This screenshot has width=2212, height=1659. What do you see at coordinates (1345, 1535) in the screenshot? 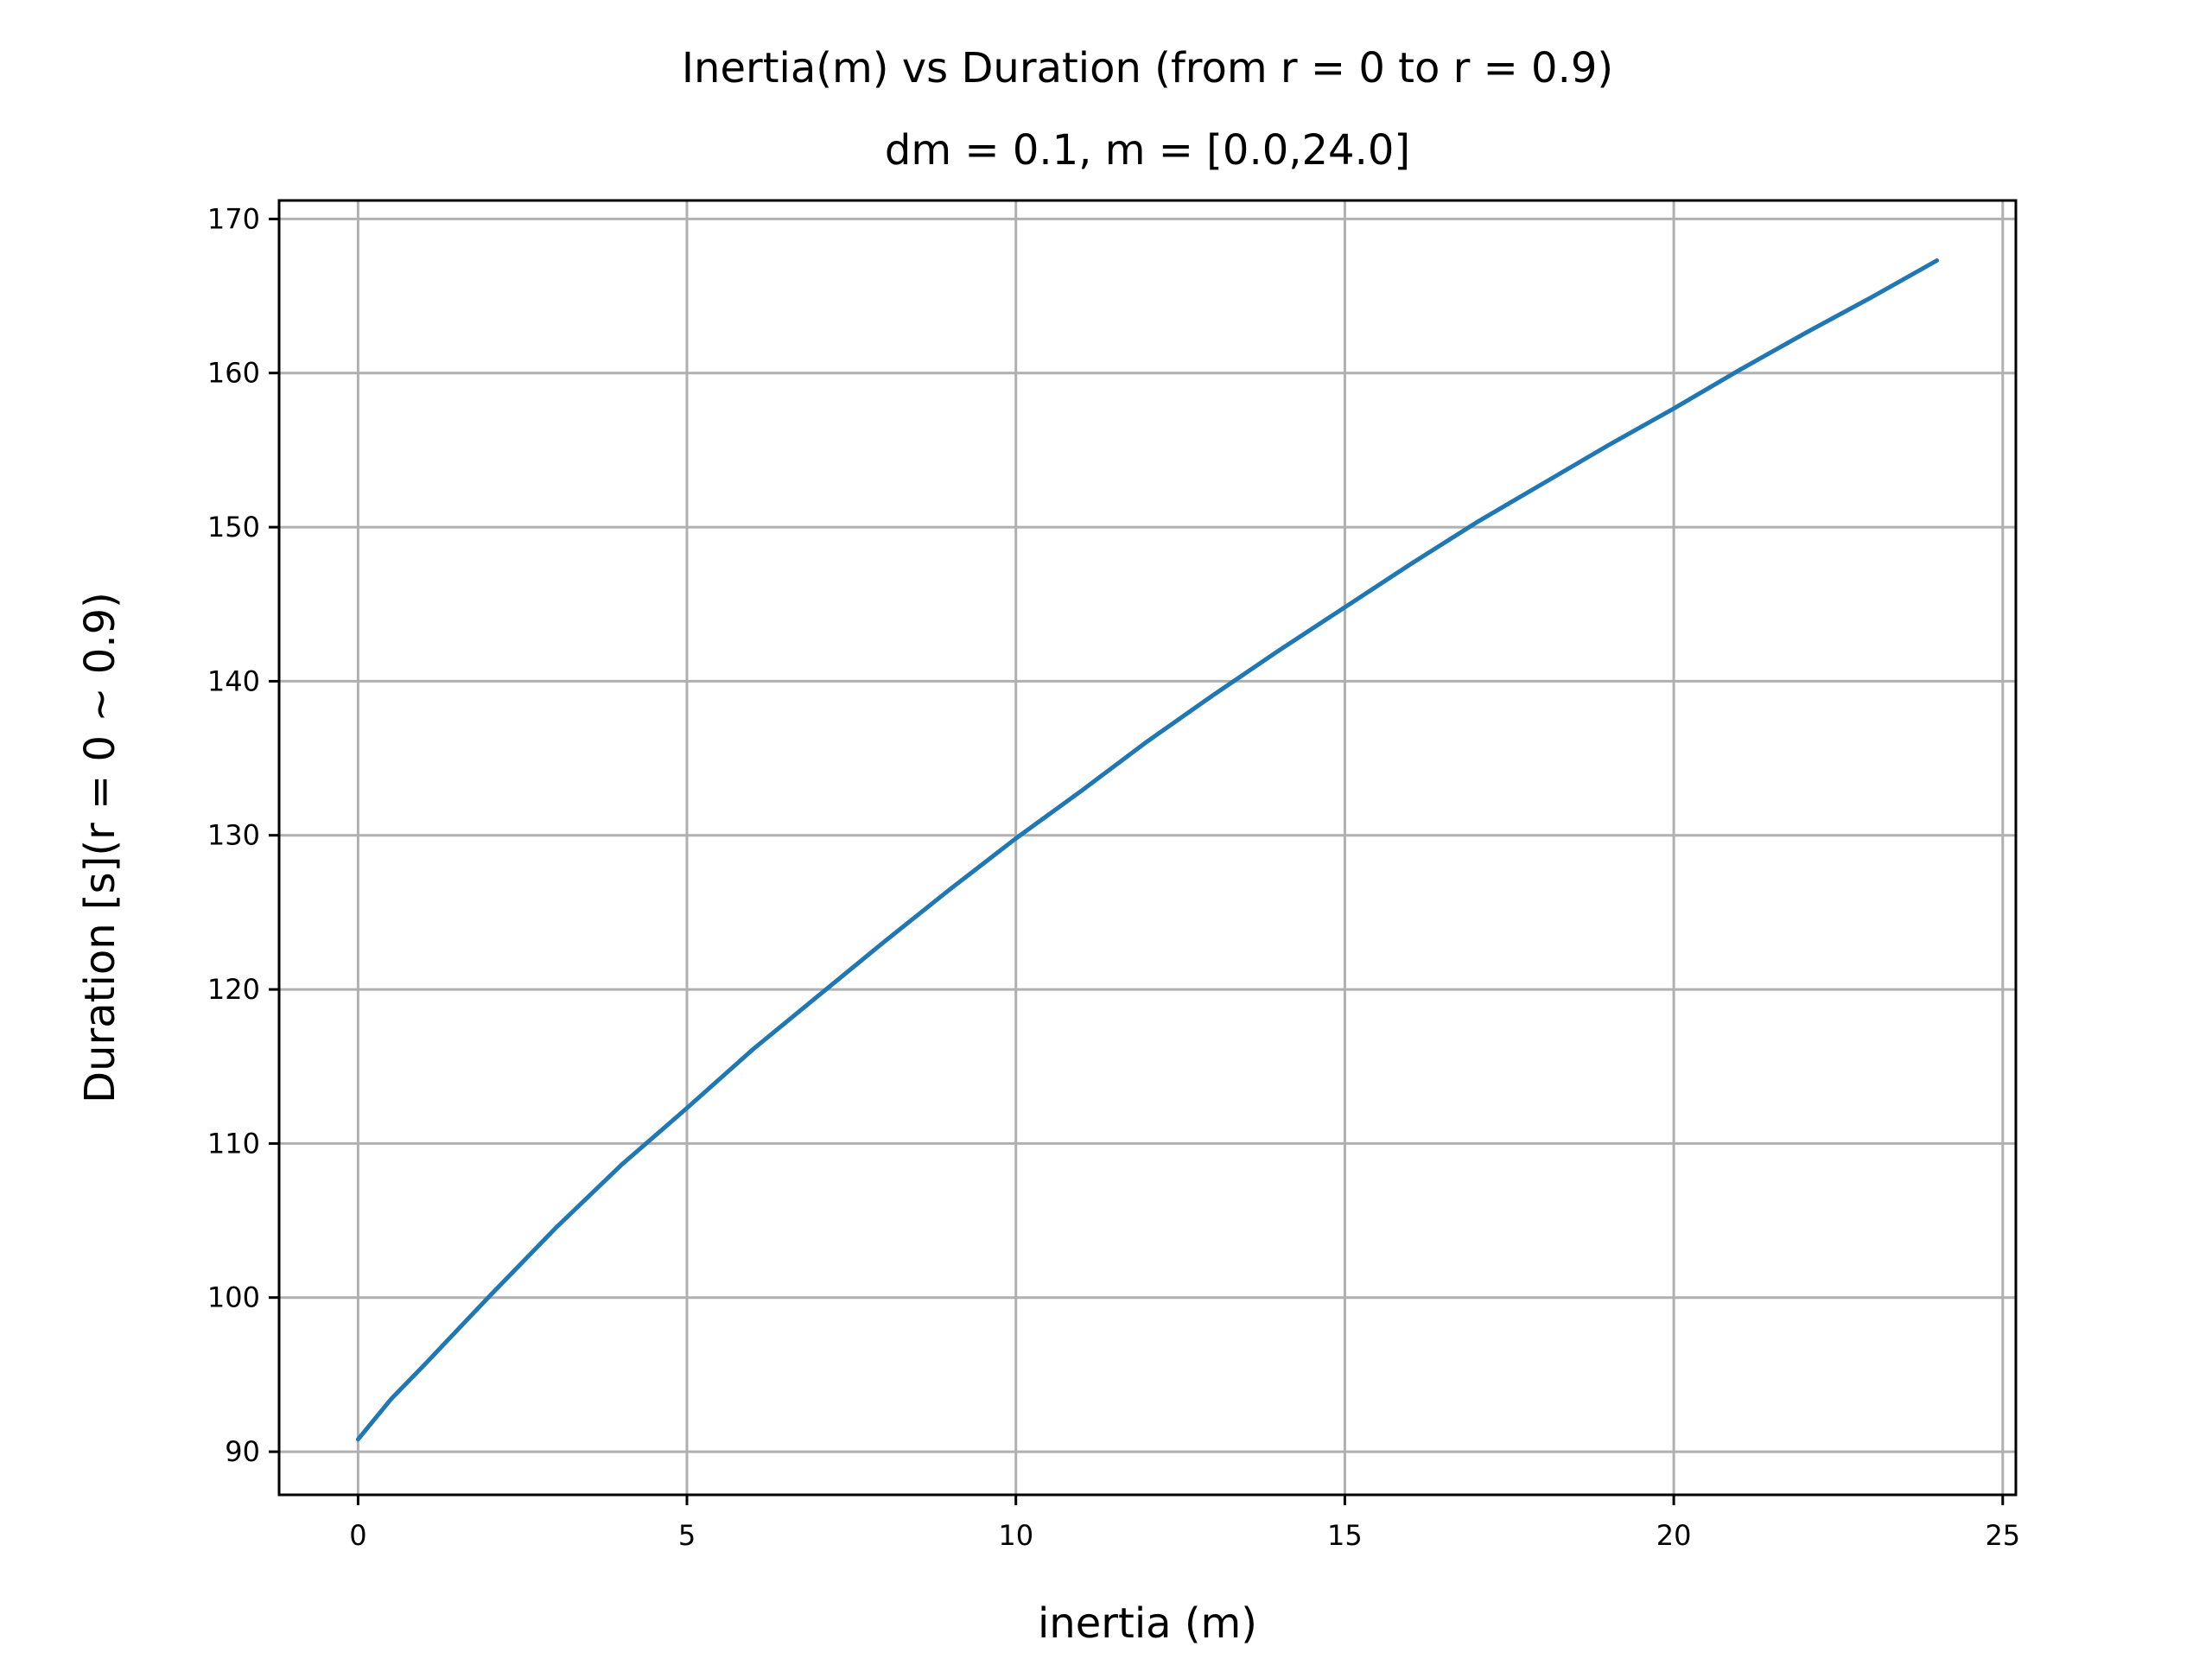
I see `x-tick-label: 15` at bounding box center [1345, 1535].